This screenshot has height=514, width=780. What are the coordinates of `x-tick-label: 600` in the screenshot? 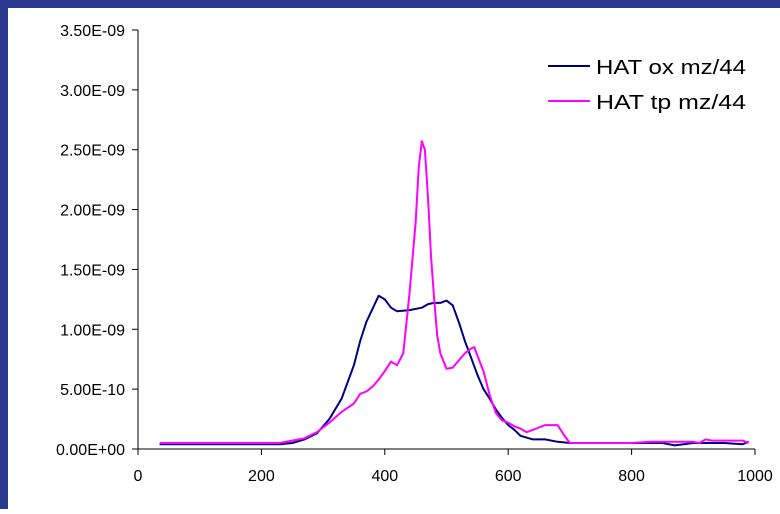 It's located at (508, 476).